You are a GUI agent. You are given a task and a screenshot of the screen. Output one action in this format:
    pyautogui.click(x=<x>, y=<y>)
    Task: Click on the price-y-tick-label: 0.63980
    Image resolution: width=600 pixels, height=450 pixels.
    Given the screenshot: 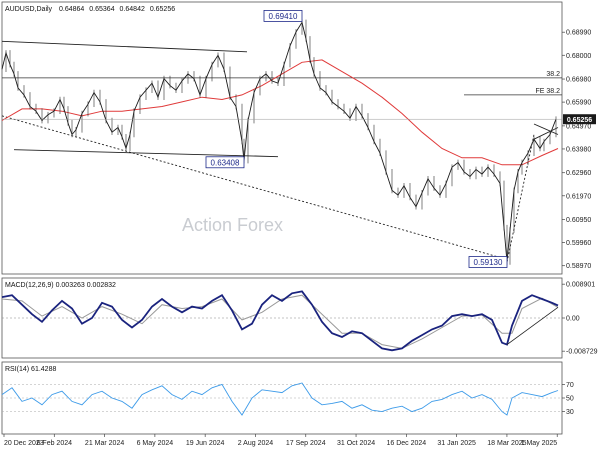 What is the action you would take?
    pyautogui.click(x=578, y=149)
    